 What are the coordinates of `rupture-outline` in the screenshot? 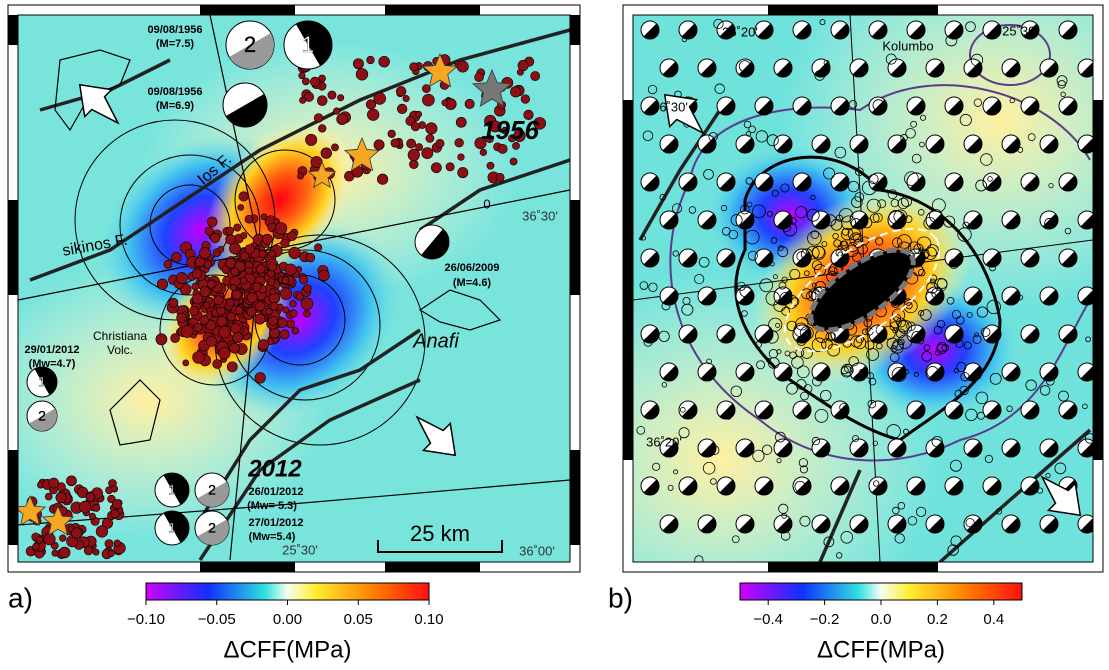 It's located at (862, 290).